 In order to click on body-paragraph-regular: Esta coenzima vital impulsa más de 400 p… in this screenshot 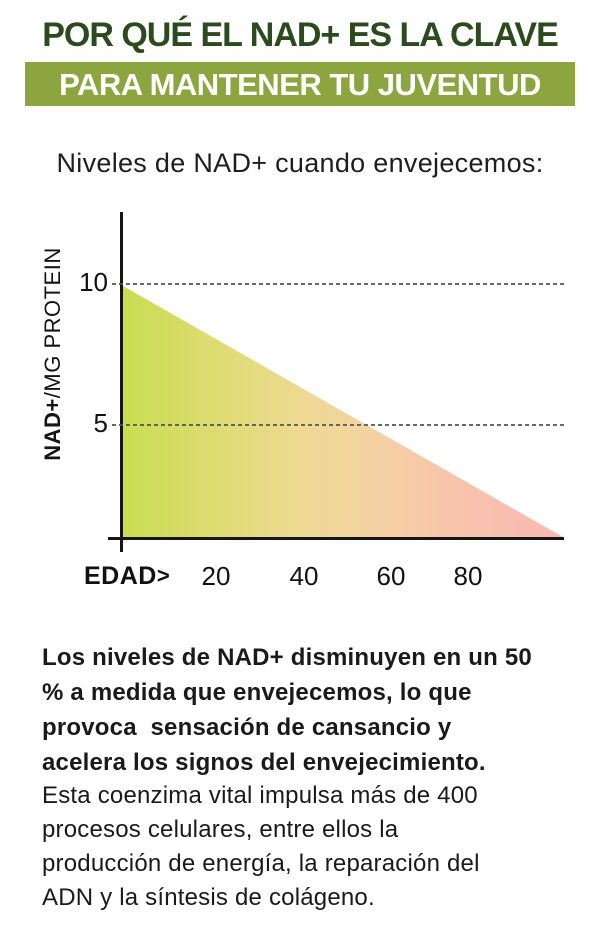, I will do `click(261, 846)`.